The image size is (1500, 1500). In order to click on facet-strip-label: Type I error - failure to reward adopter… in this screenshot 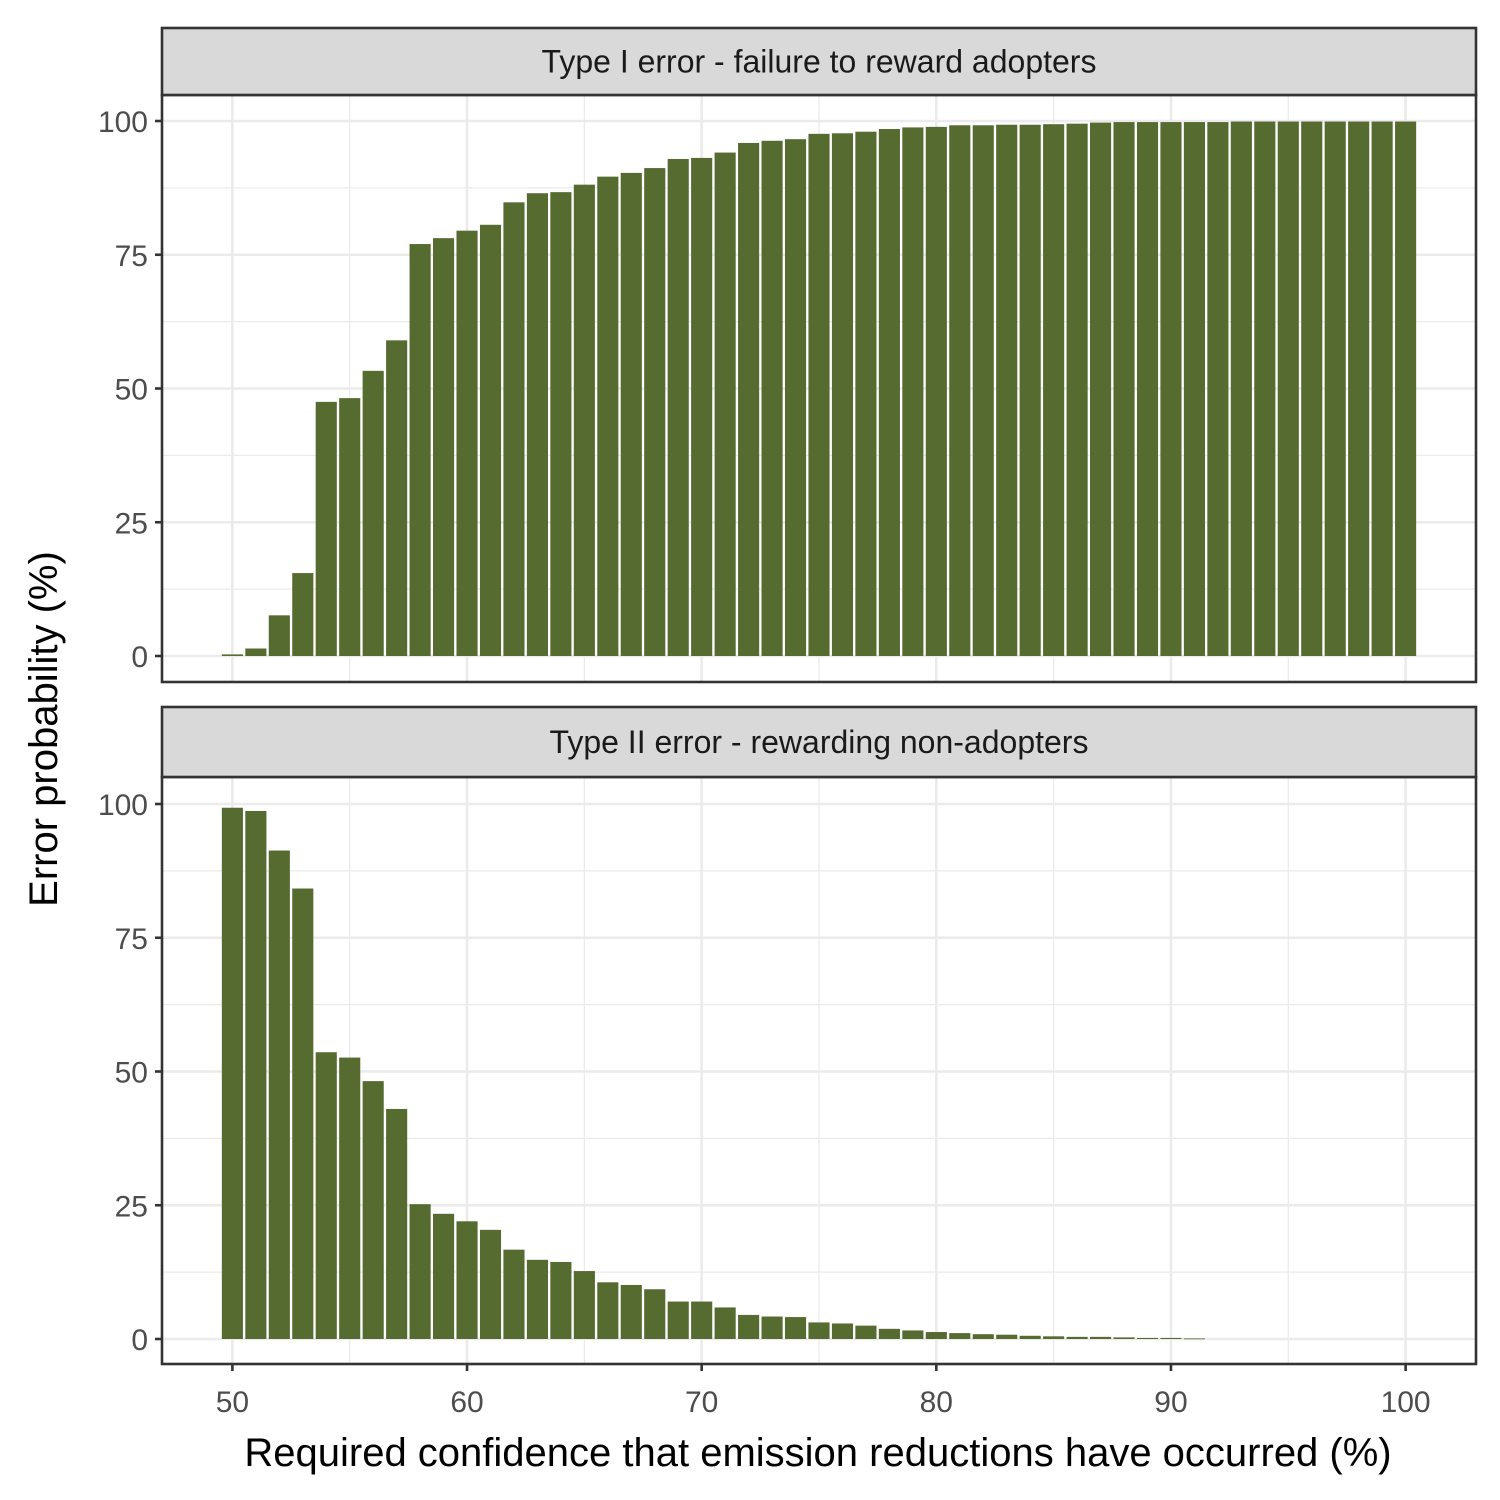, I will do `click(819, 62)`.